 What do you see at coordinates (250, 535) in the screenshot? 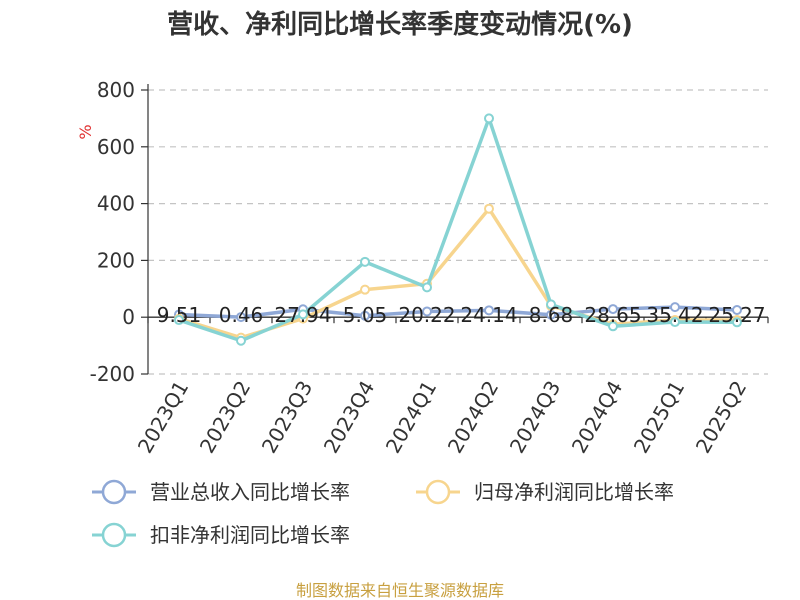
I see `legend-label: 扣非净利润同比增长率` at bounding box center [250, 535].